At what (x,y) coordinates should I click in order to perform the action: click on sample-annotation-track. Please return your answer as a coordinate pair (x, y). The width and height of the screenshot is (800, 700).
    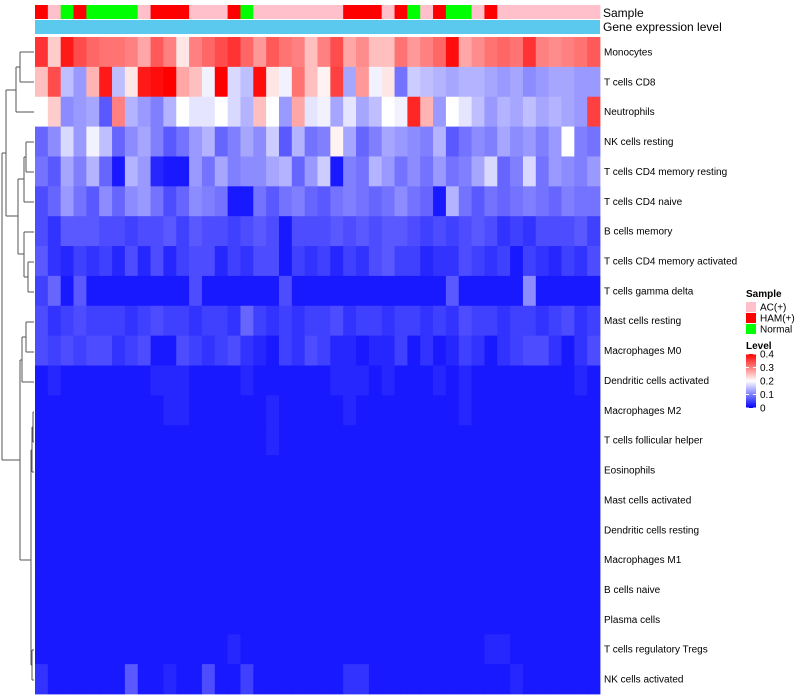
    Looking at the image, I should click on (318, 12).